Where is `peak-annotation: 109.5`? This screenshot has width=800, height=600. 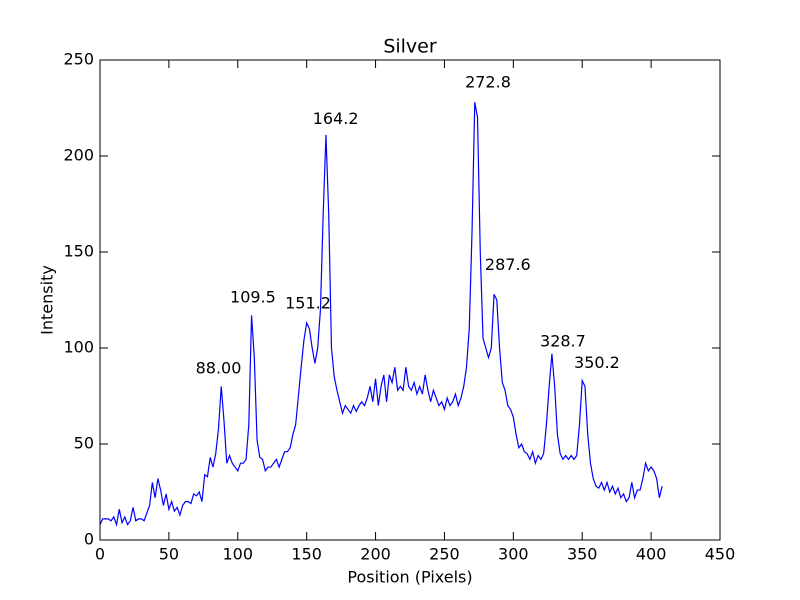 peak-annotation: 109.5 is located at coordinates (253, 297).